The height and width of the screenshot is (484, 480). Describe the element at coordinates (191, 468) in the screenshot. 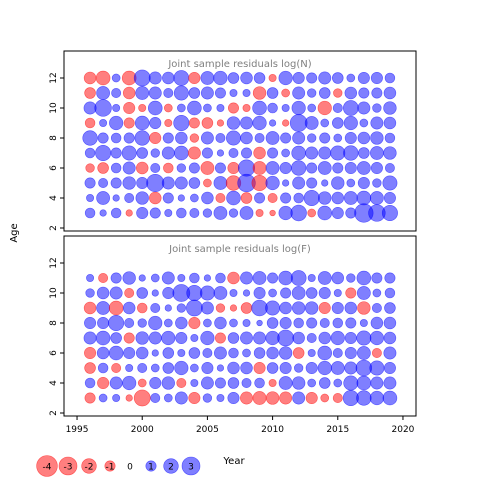

I see `legend-label: 3` at that location.